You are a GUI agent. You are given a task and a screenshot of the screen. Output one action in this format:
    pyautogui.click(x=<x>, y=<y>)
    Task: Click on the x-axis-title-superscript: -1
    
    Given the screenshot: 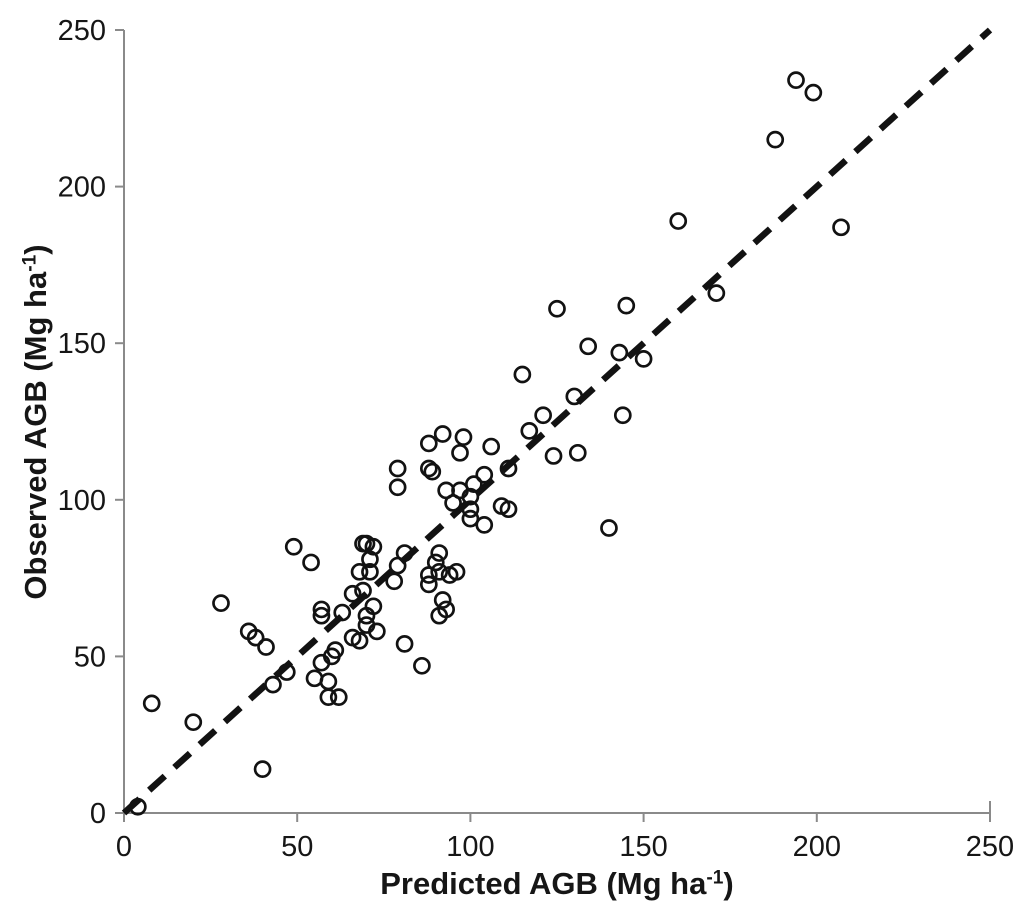 What is the action you would take?
    pyautogui.click(x=715, y=878)
    